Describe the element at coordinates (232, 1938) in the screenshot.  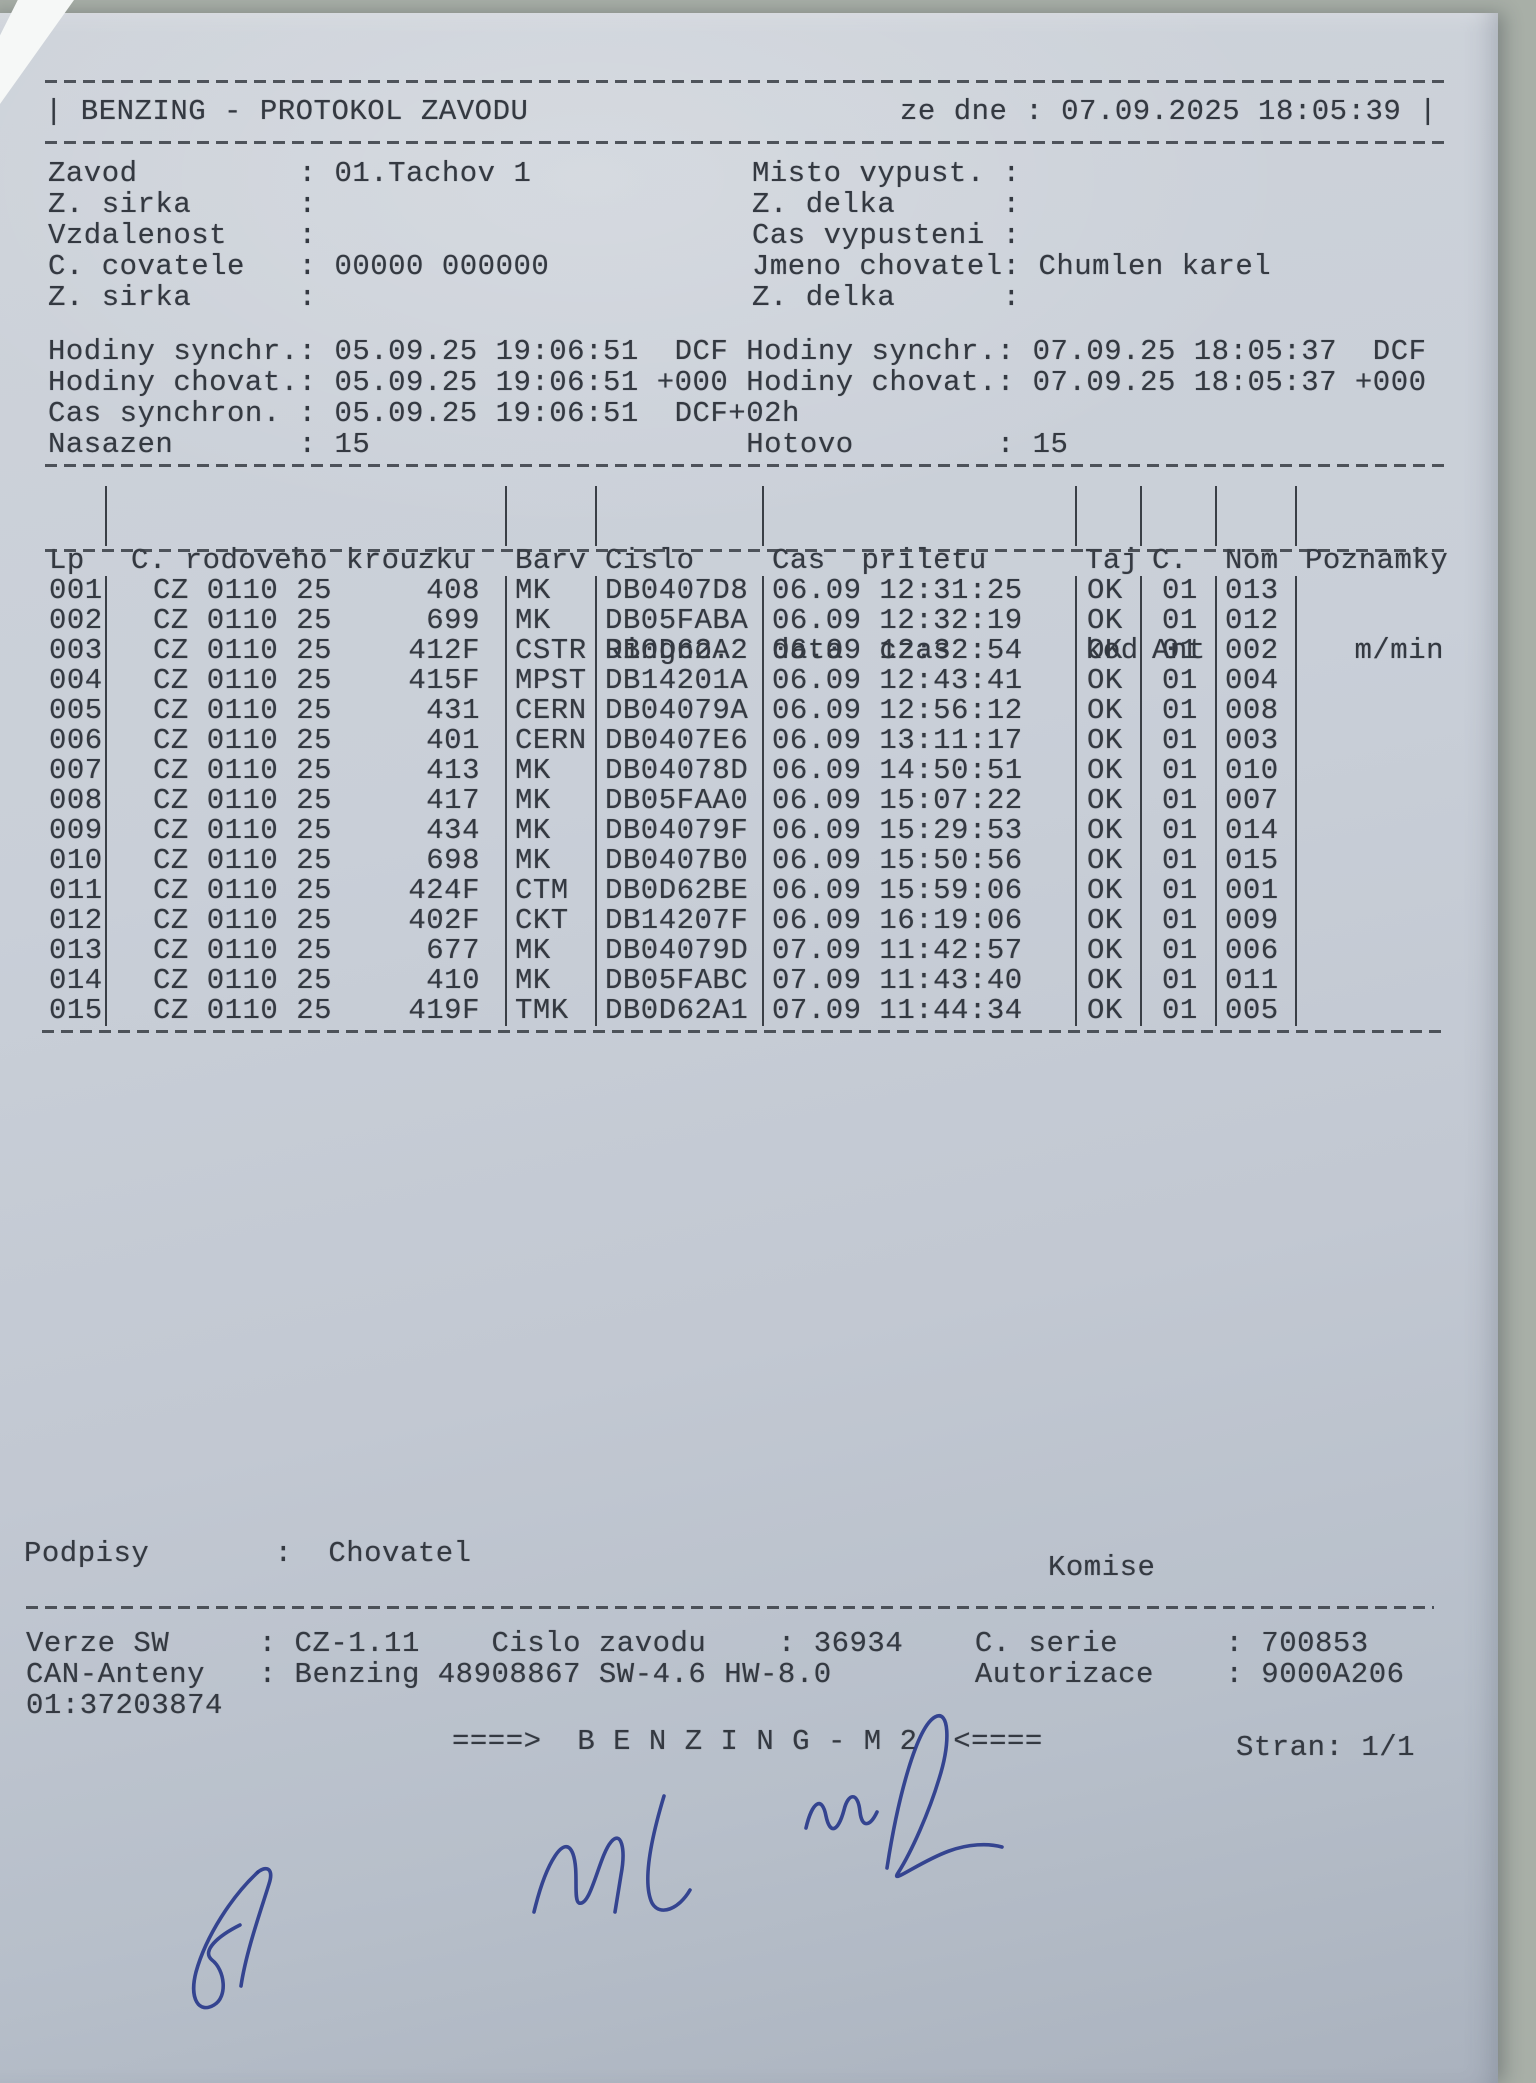
I see `handwritten-signature-left` at that location.